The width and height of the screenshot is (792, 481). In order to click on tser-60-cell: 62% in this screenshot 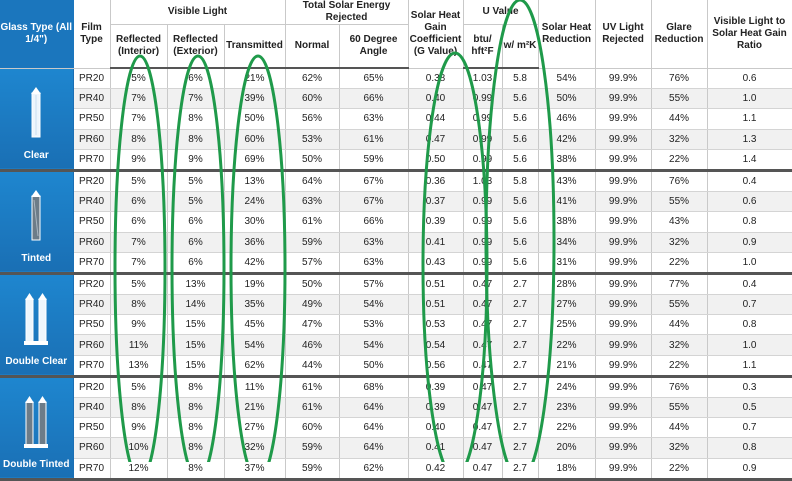, I will do `click(374, 469)`.